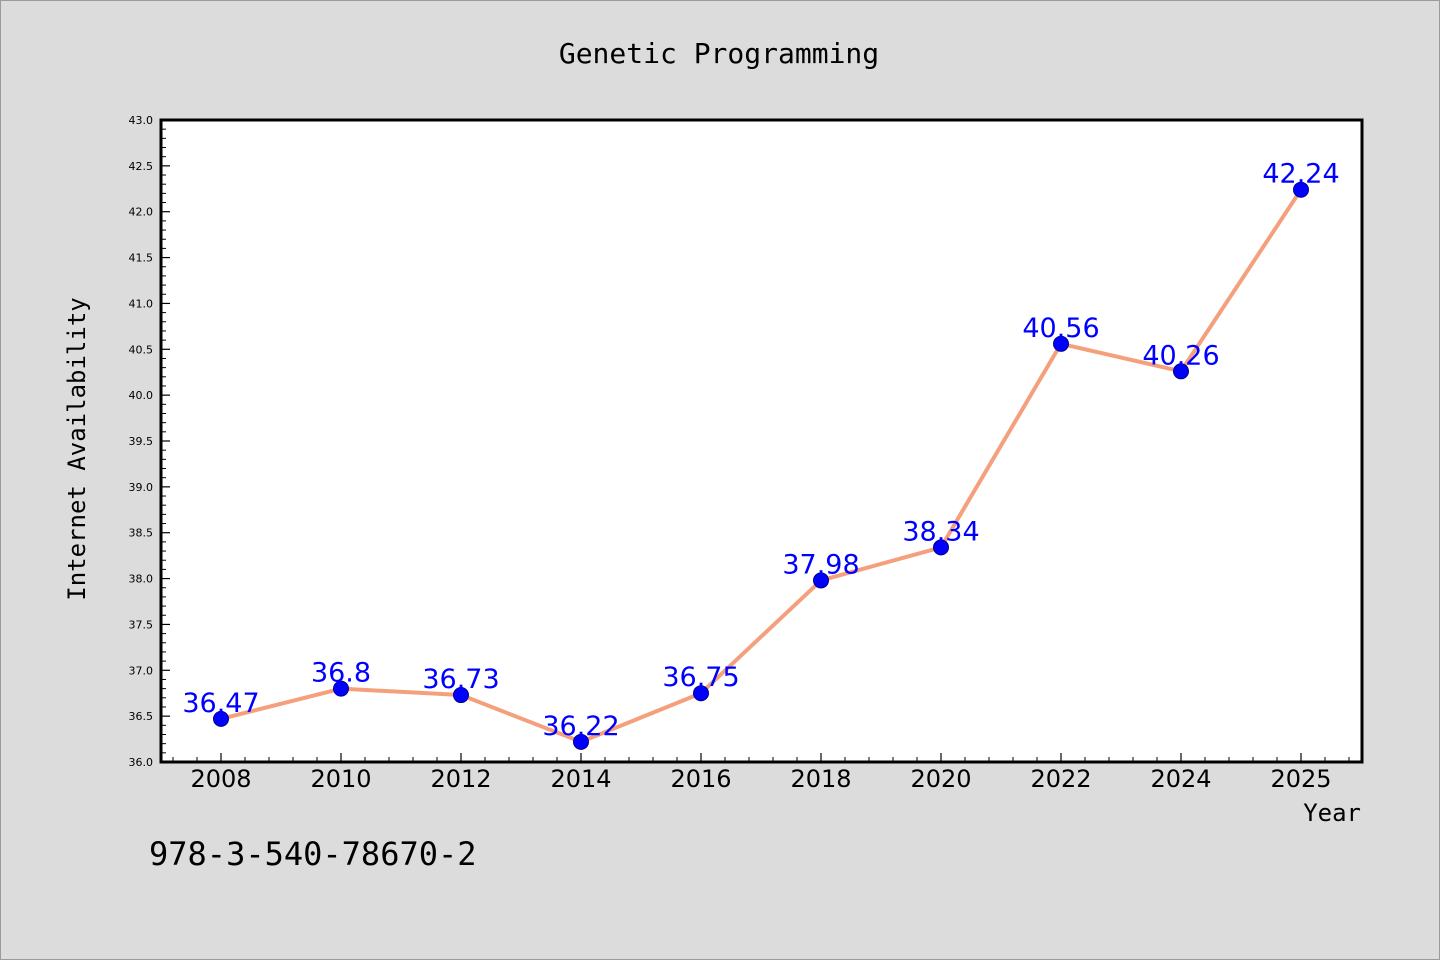 The height and width of the screenshot is (960, 1440). I want to click on y-tick-label: 38.0, so click(141, 579).